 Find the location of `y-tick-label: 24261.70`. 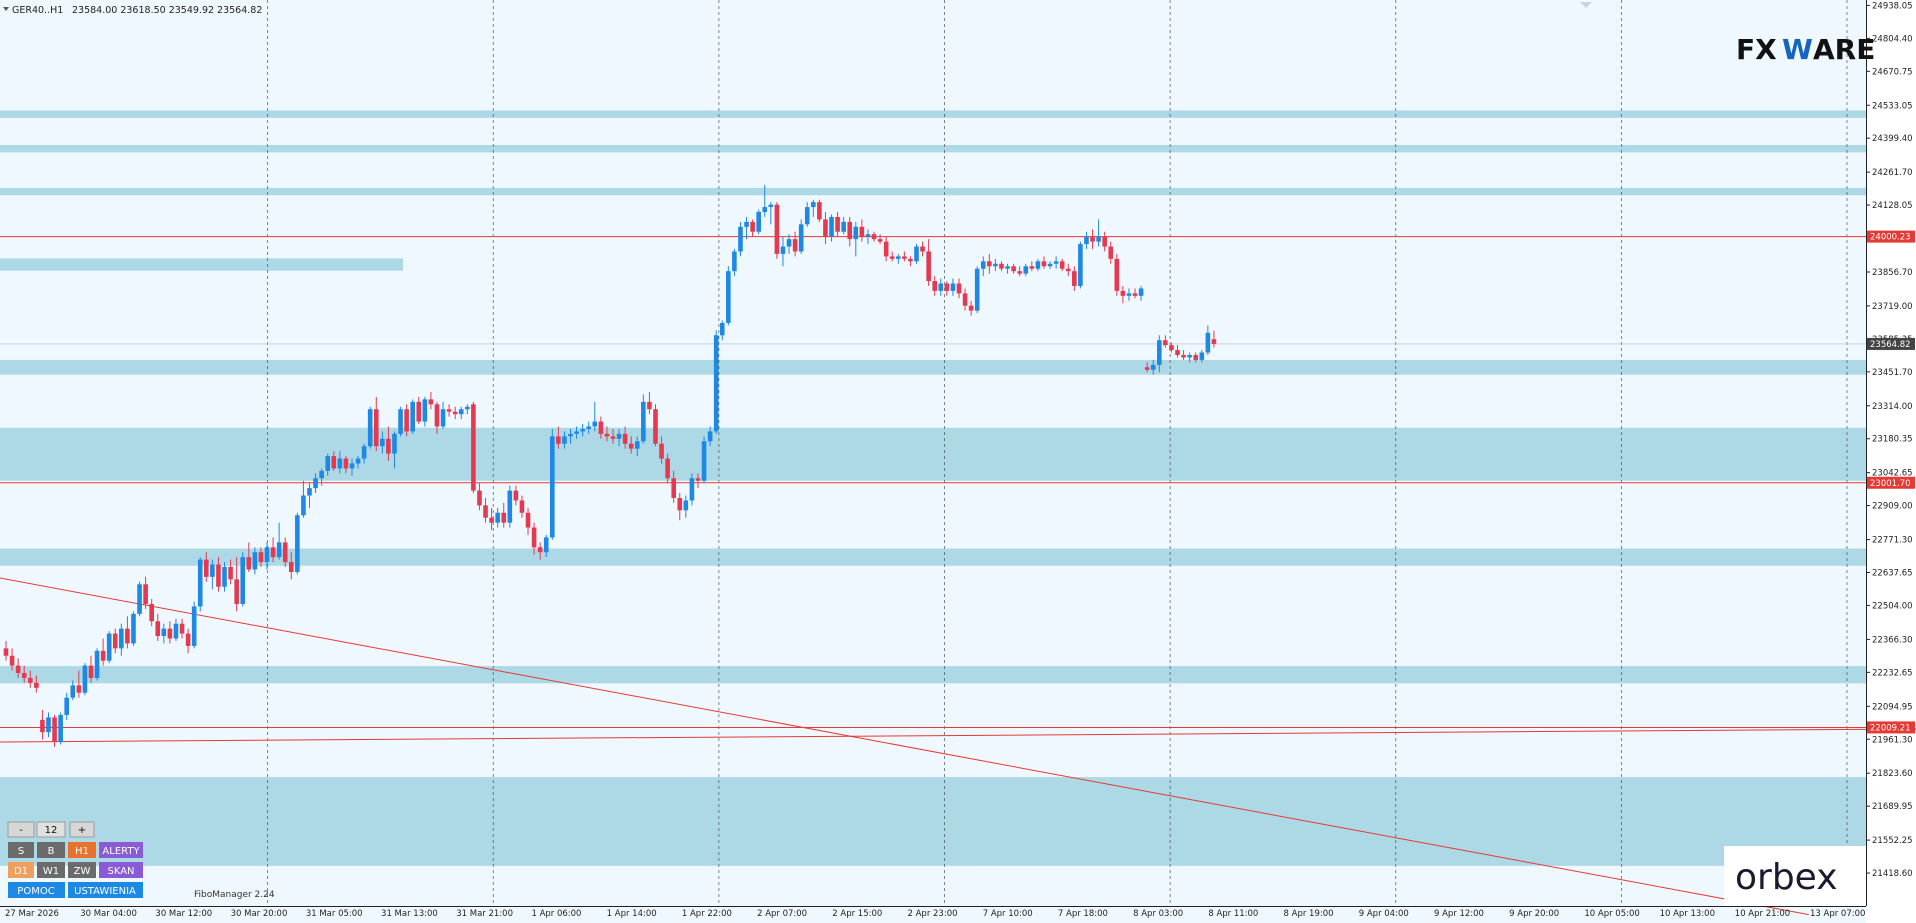

y-tick-label: 24261.70 is located at coordinates (1892, 173).